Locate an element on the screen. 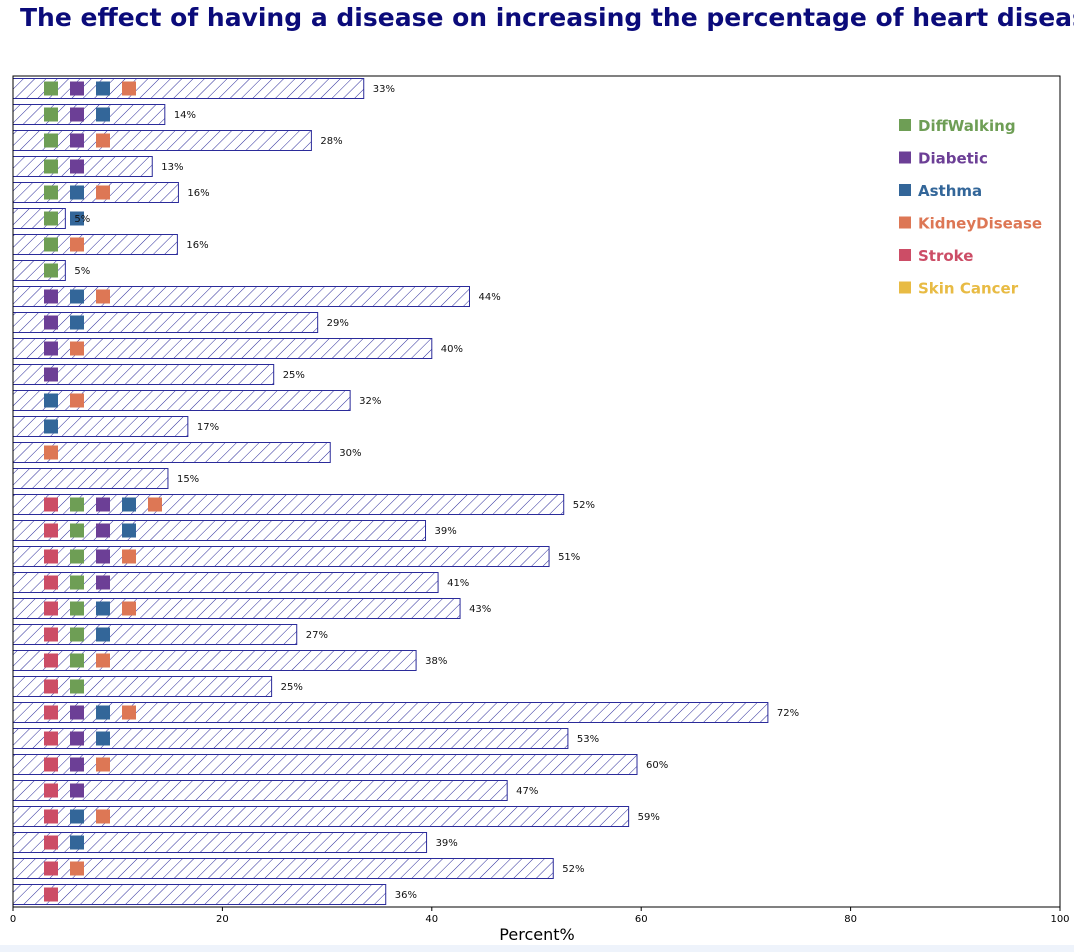 This screenshot has width=1074, height=952. data-label: 47% is located at coordinates (527, 791).